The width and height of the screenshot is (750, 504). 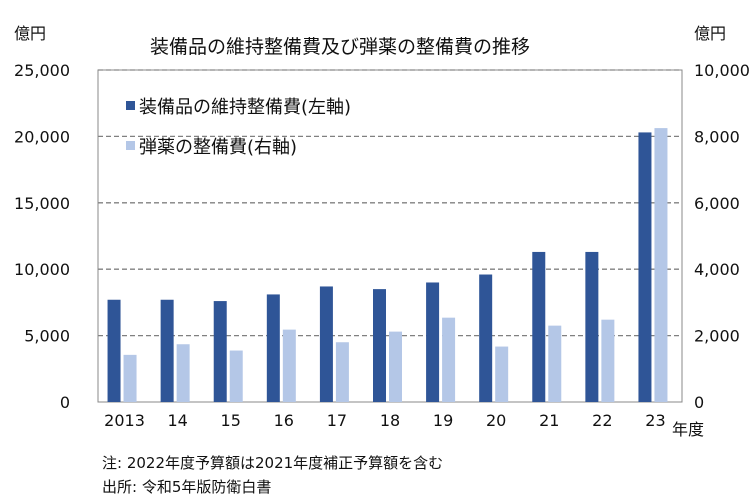 I want to click on y-left-tick-label: 0, so click(x=65, y=402).